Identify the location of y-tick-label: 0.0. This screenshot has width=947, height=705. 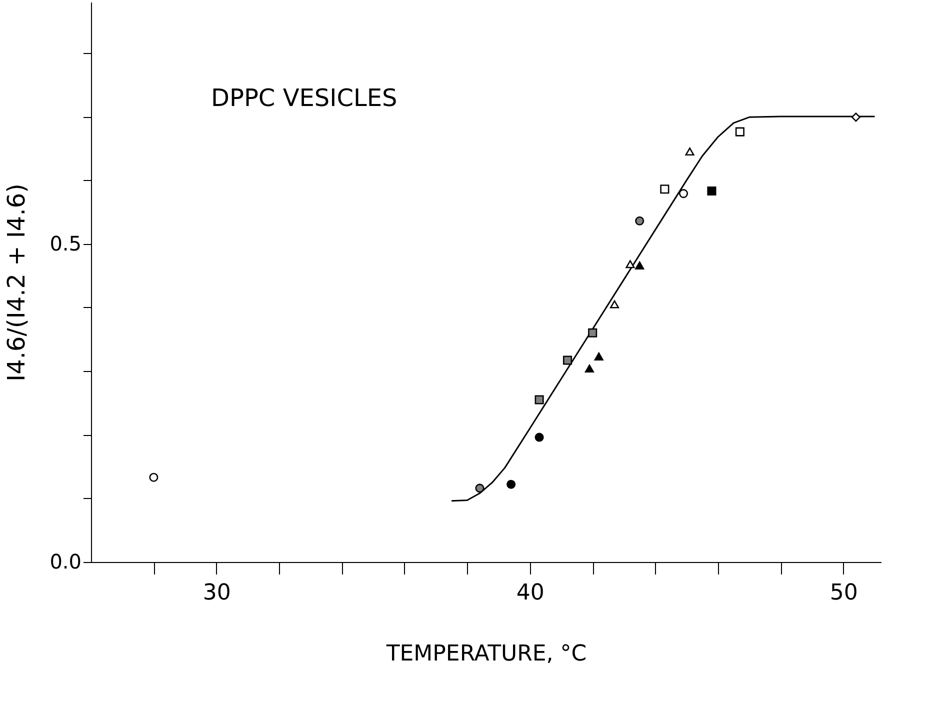
(66, 562).